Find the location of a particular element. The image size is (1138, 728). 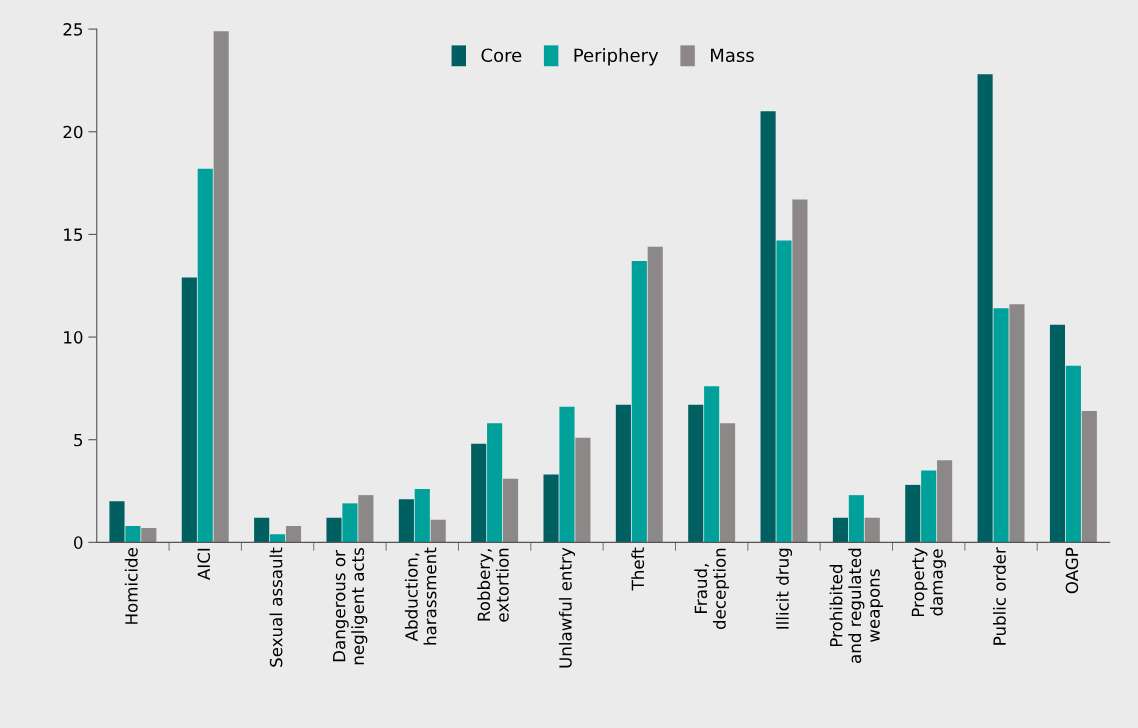

x-tick-label: Unlawful entry is located at coordinates (567, 607).